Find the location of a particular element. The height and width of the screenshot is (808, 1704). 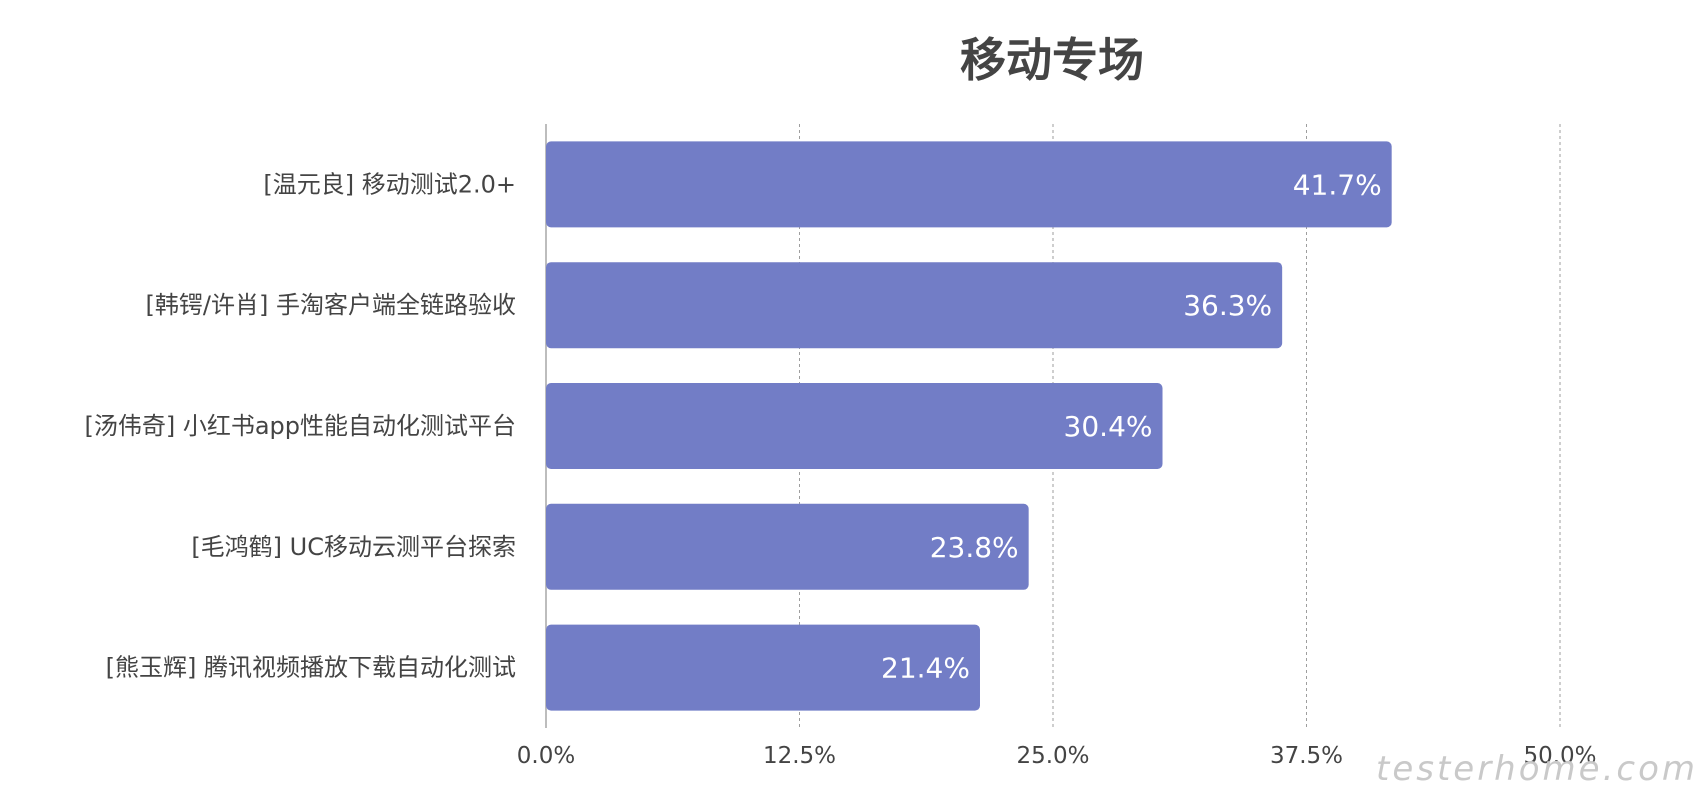

category-label: [毛鸿鹤] UC移动云测平台探索 is located at coordinates (353, 547).